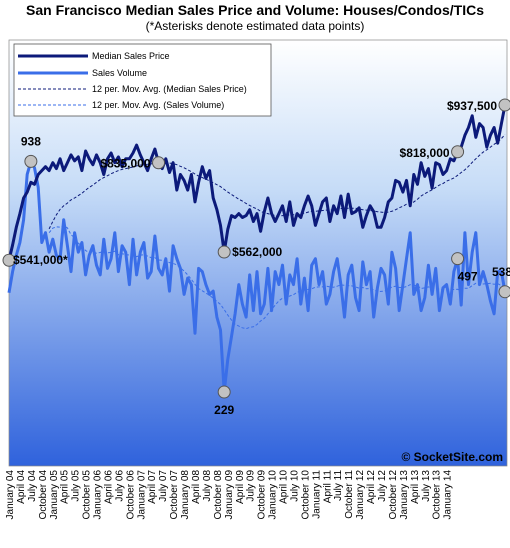 This screenshot has height=548, width=510. I want to click on price-data-label: $562,000, so click(257, 252).